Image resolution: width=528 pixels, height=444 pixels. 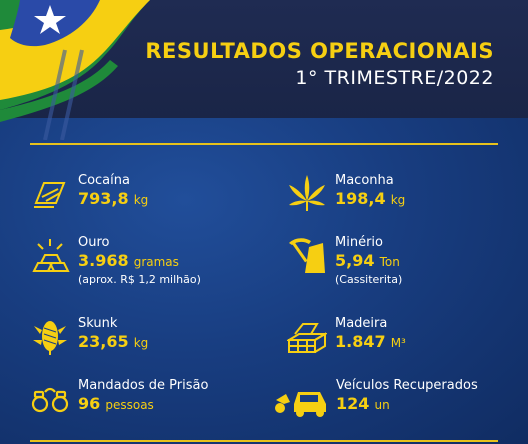 What do you see at coordinates (364, 180) in the screenshot?
I see `item-label: Maconha` at bounding box center [364, 180].